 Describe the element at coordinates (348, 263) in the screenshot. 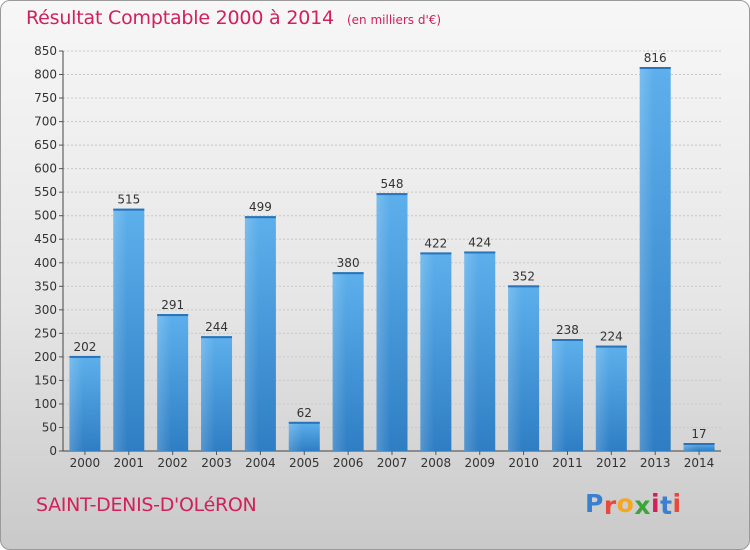

I see `data-label: 380` at that location.